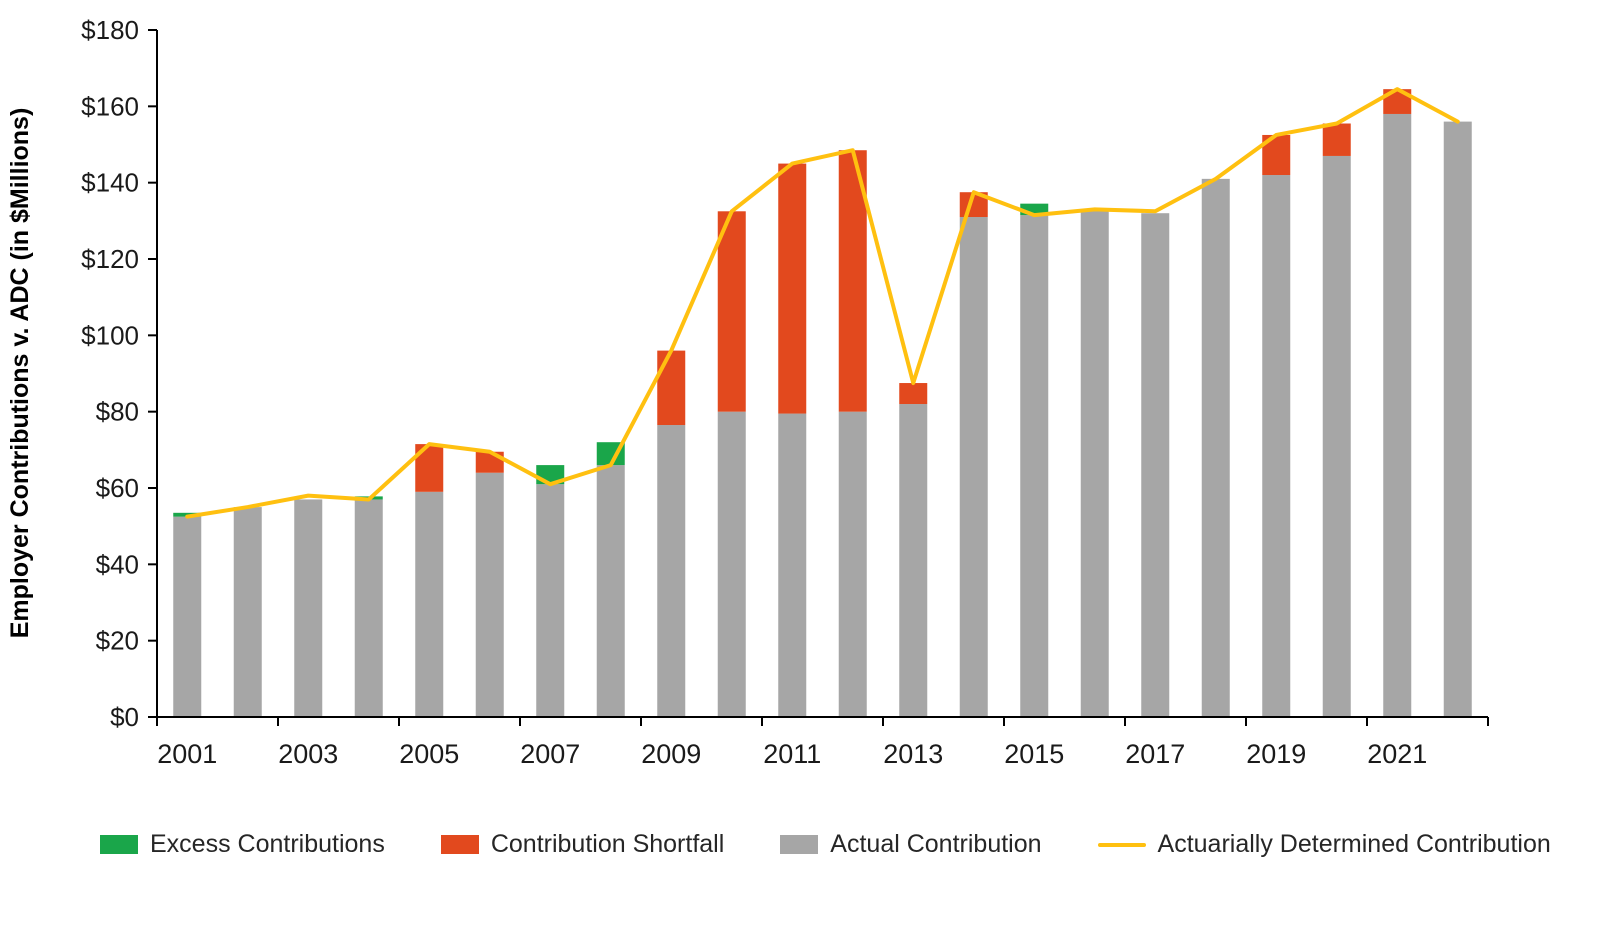 The image size is (1600, 936). What do you see at coordinates (429, 754) in the screenshot?
I see `x-tick-label: 2005` at bounding box center [429, 754].